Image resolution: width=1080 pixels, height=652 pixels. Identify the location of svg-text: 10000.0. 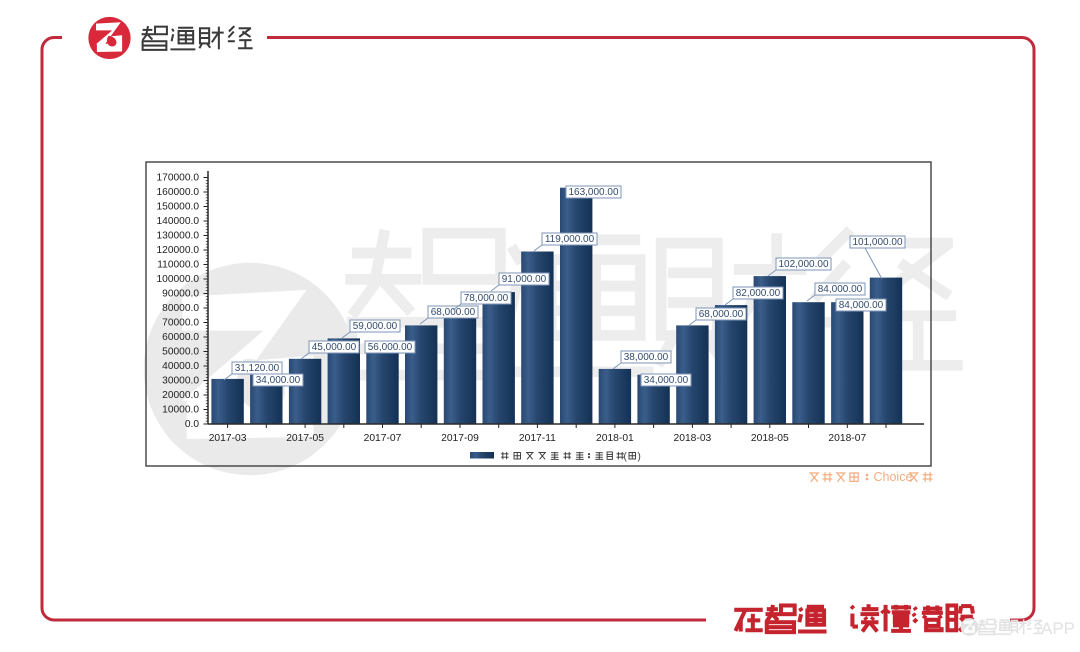
(180, 409).